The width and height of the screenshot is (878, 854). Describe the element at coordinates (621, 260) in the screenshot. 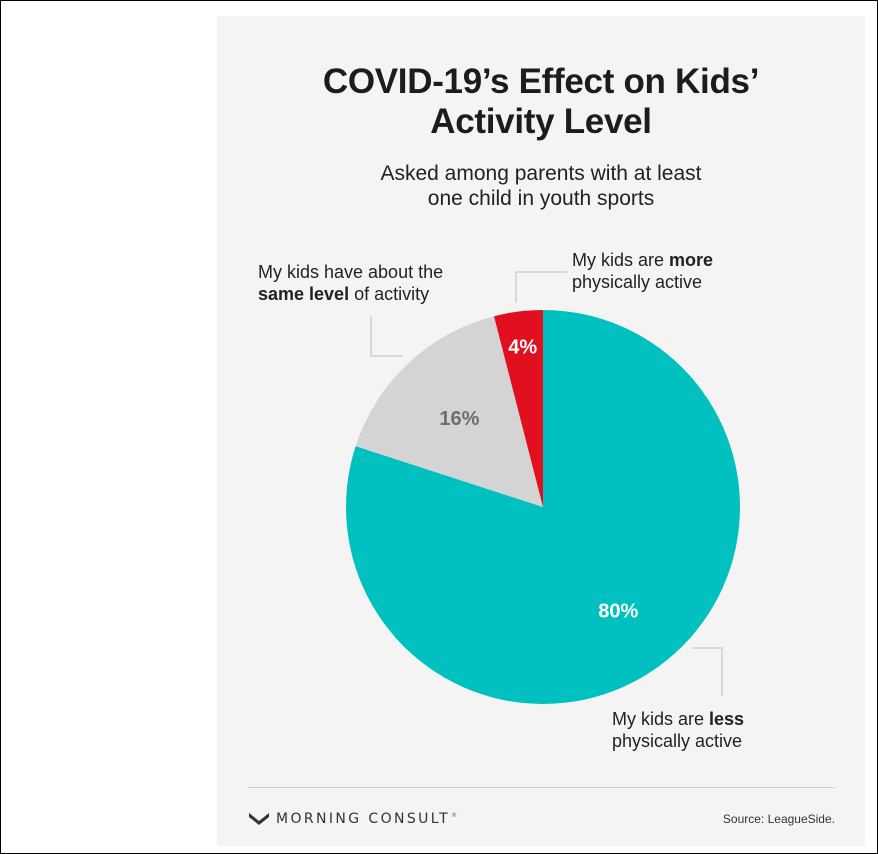

I see `callout-more-pre: My kids are` at that location.